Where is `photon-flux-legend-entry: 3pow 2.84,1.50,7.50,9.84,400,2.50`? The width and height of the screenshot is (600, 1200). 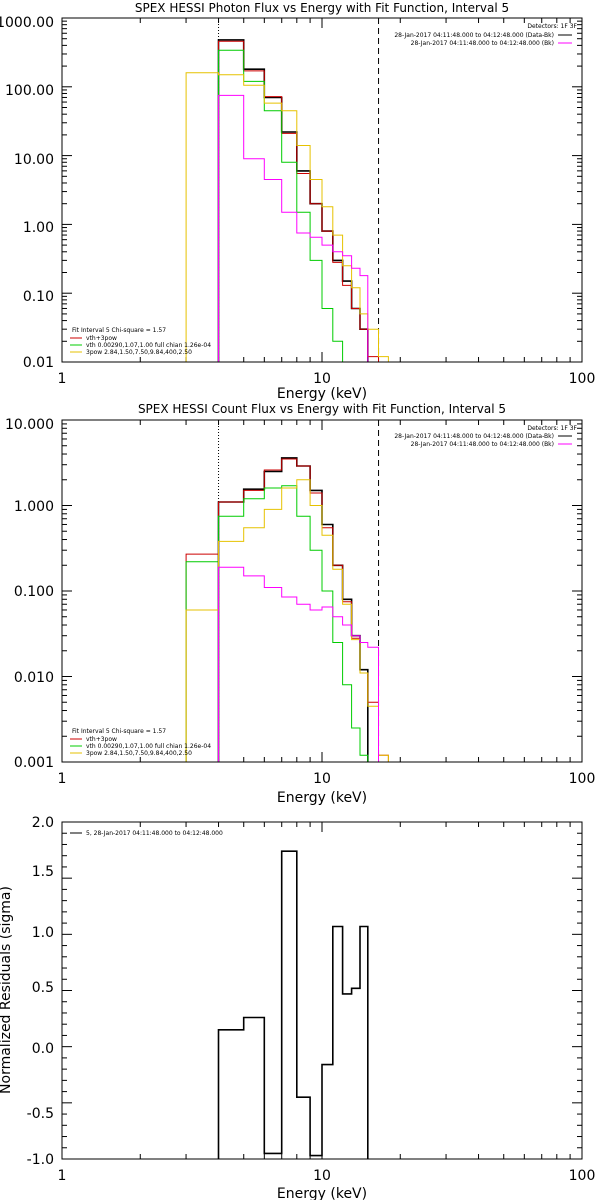
photon-flux-legend-entry: 3pow 2.84,1.50,7.50,9.84,400,2.50 is located at coordinates (139, 352).